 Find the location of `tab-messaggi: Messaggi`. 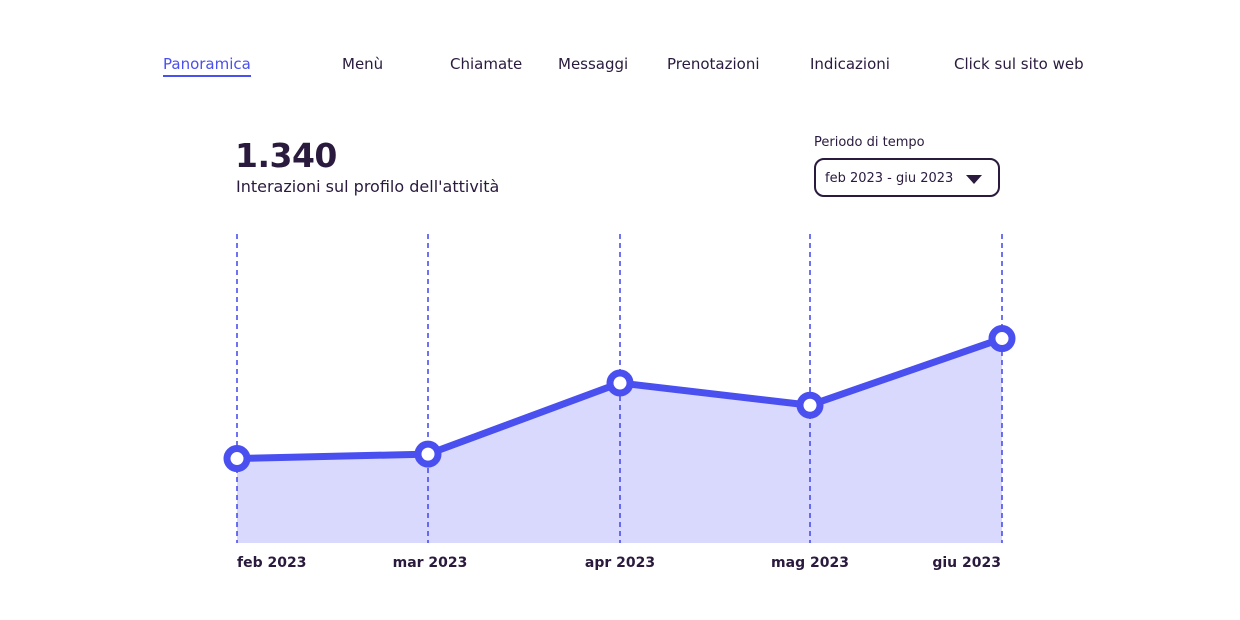

tab-messaggi: Messaggi is located at coordinates (593, 64).